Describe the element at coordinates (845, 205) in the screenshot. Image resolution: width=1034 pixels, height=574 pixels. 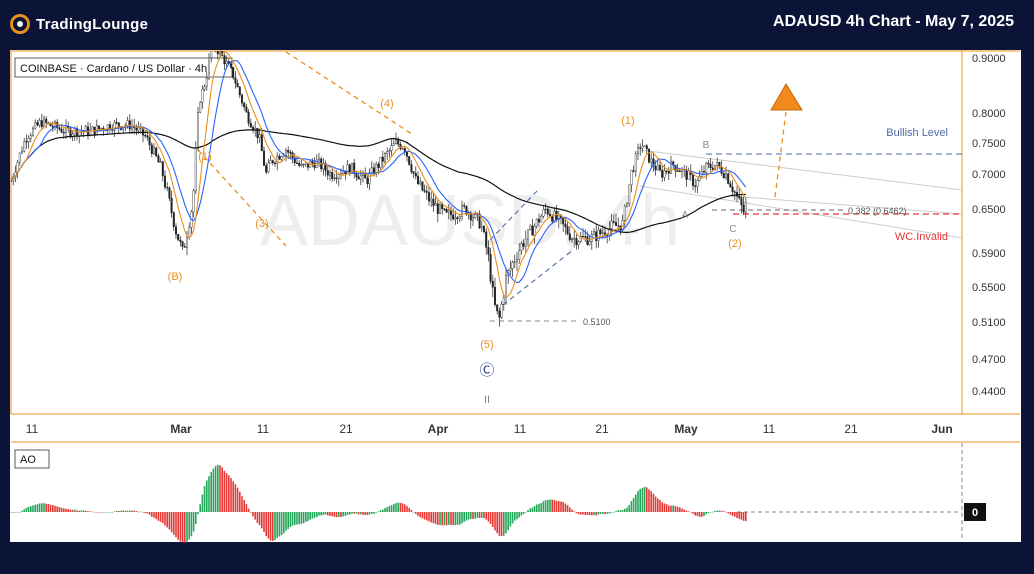
I see `wedge-line` at that location.